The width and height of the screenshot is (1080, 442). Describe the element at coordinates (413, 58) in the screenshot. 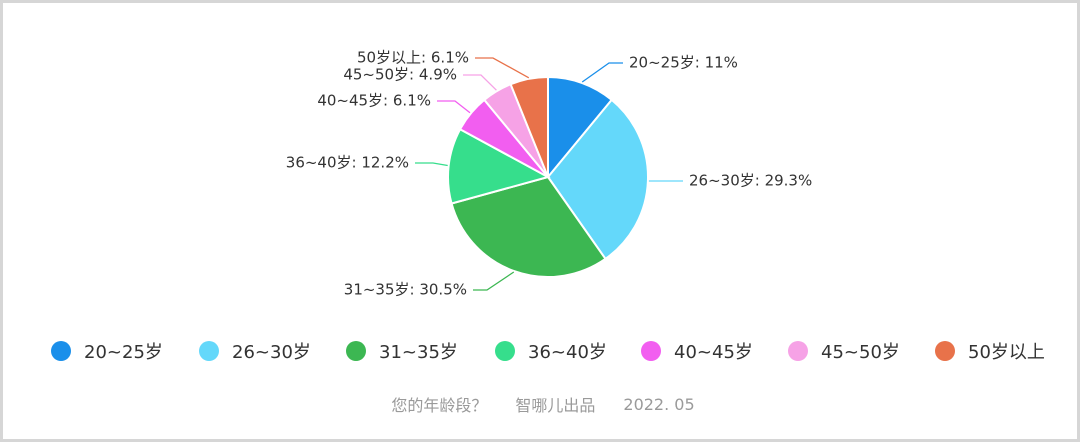

I see `slice-label-7: 50岁以上: 6.1%` at that location.